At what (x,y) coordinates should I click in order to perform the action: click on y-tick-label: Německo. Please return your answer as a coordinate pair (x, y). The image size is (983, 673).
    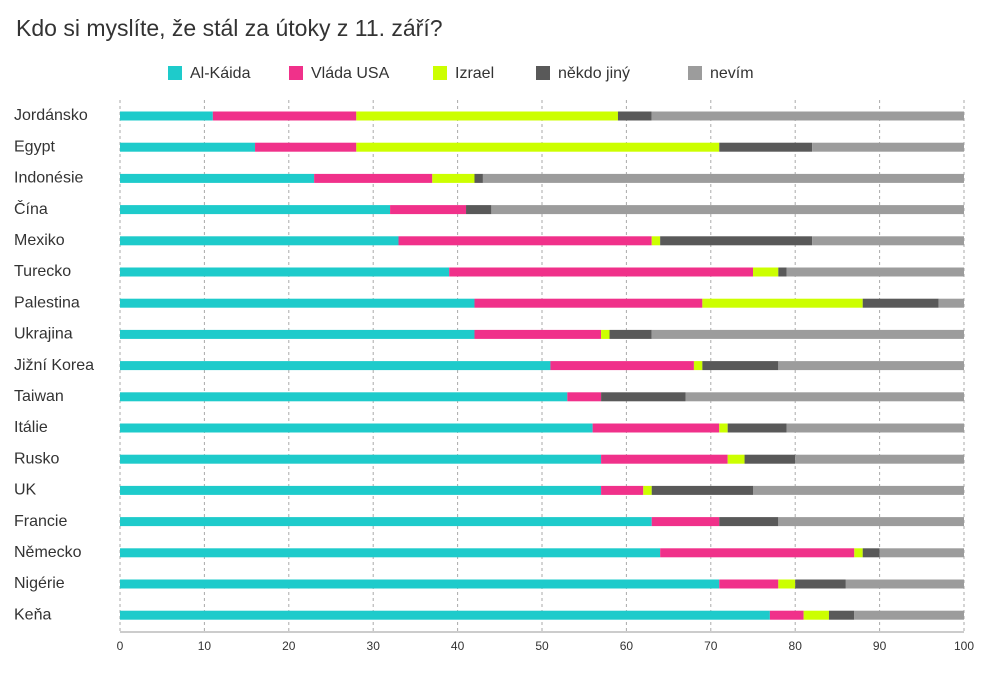
    Looking at the image, I should click on (48, 552).